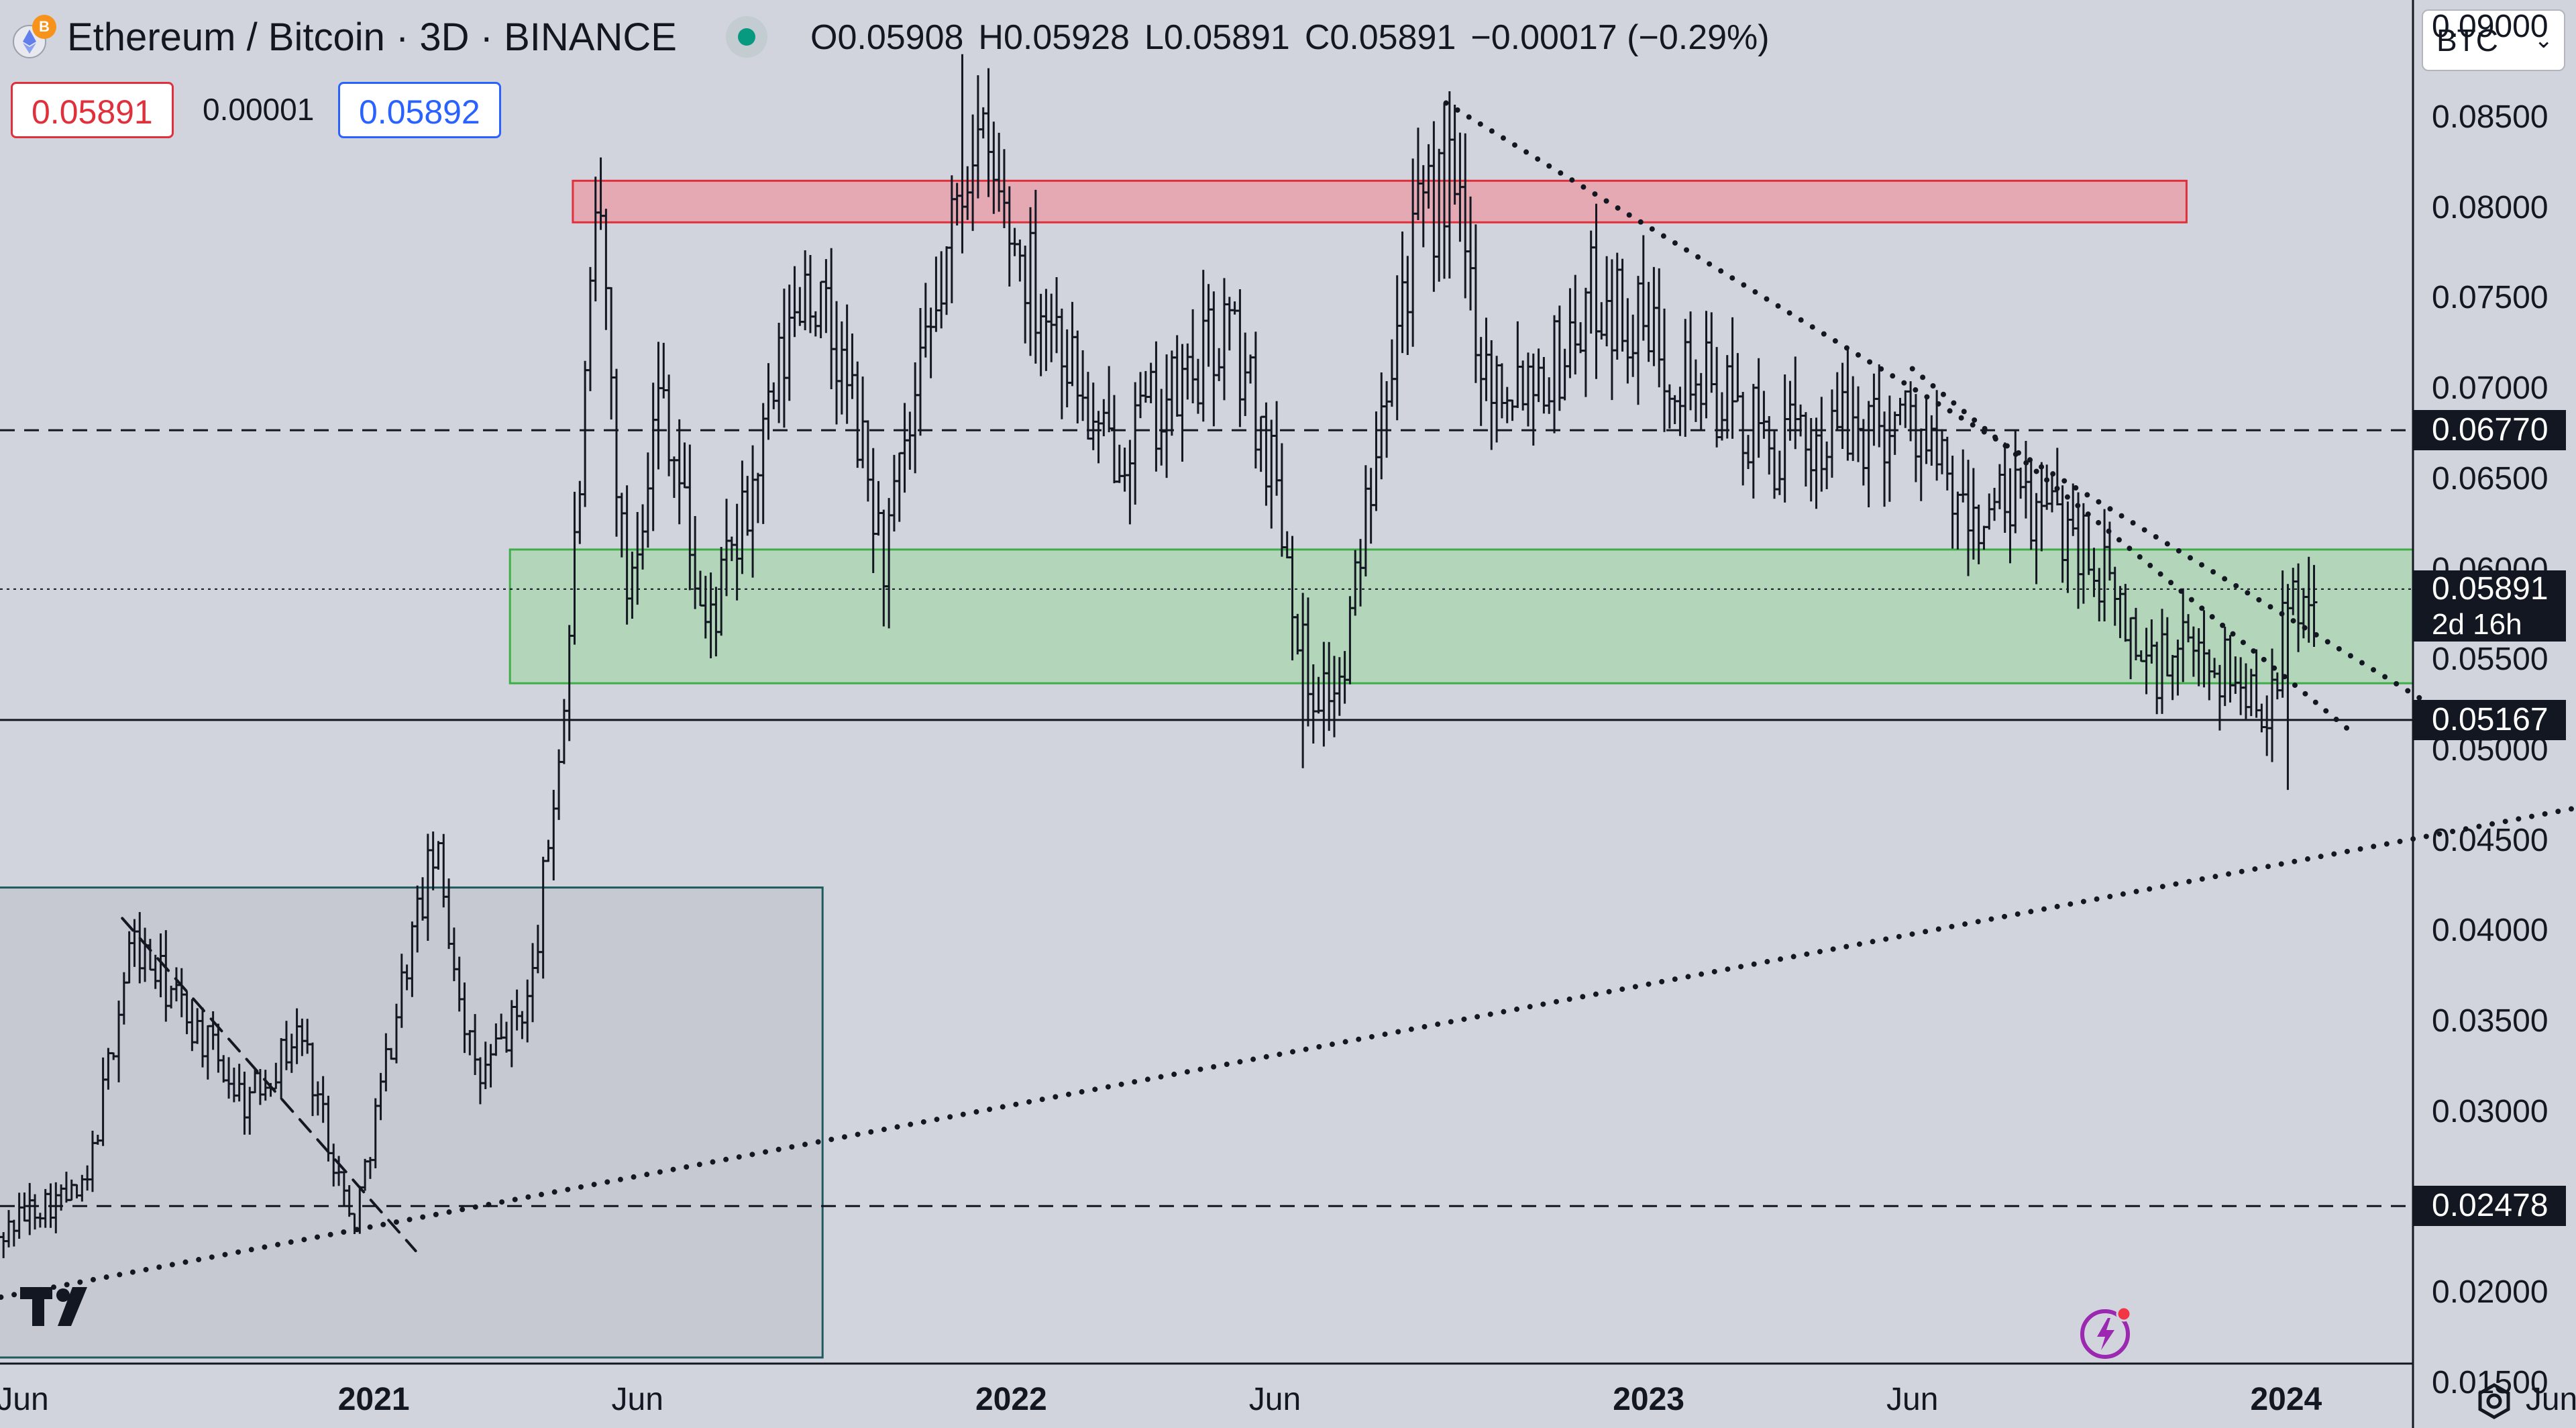 The image size is (2576, 1428). I want to click on price-tick-label: 0.09000, so click(2490, 27).